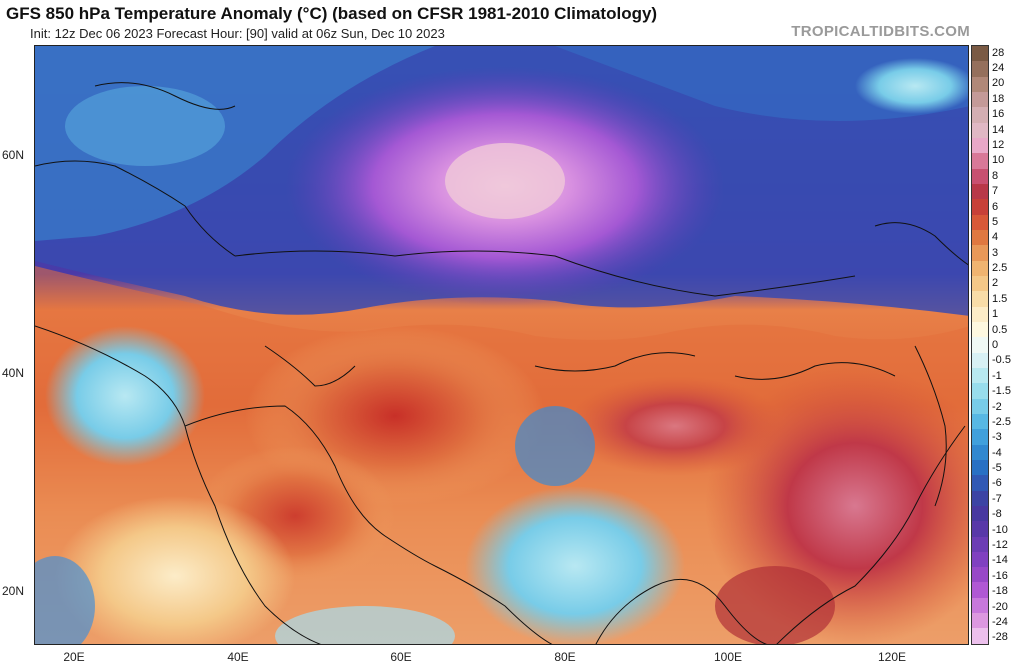 The width and height of the screenshot is (1024, 665). Describe the element at coordinates (675, 426) in the screenshot. I see `warm-anomaly-tibet` at that location.